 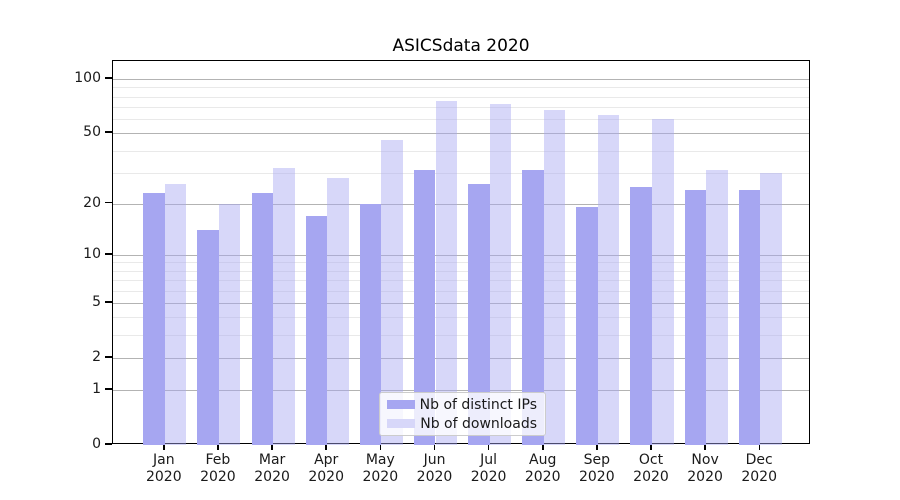 What do you see at coordinates (587, 326) in the screenshot?
I see `bar-distinct-ips-sep` at bounding box center [587, 326].